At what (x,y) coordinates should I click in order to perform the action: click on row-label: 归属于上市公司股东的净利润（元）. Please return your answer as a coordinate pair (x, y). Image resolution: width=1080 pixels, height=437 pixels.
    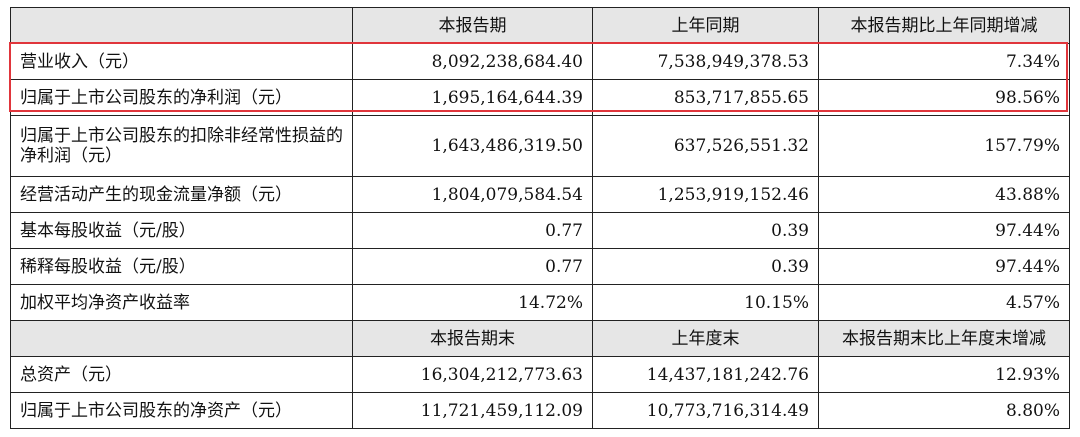
    Looking at the image, I should click on (181, 97).